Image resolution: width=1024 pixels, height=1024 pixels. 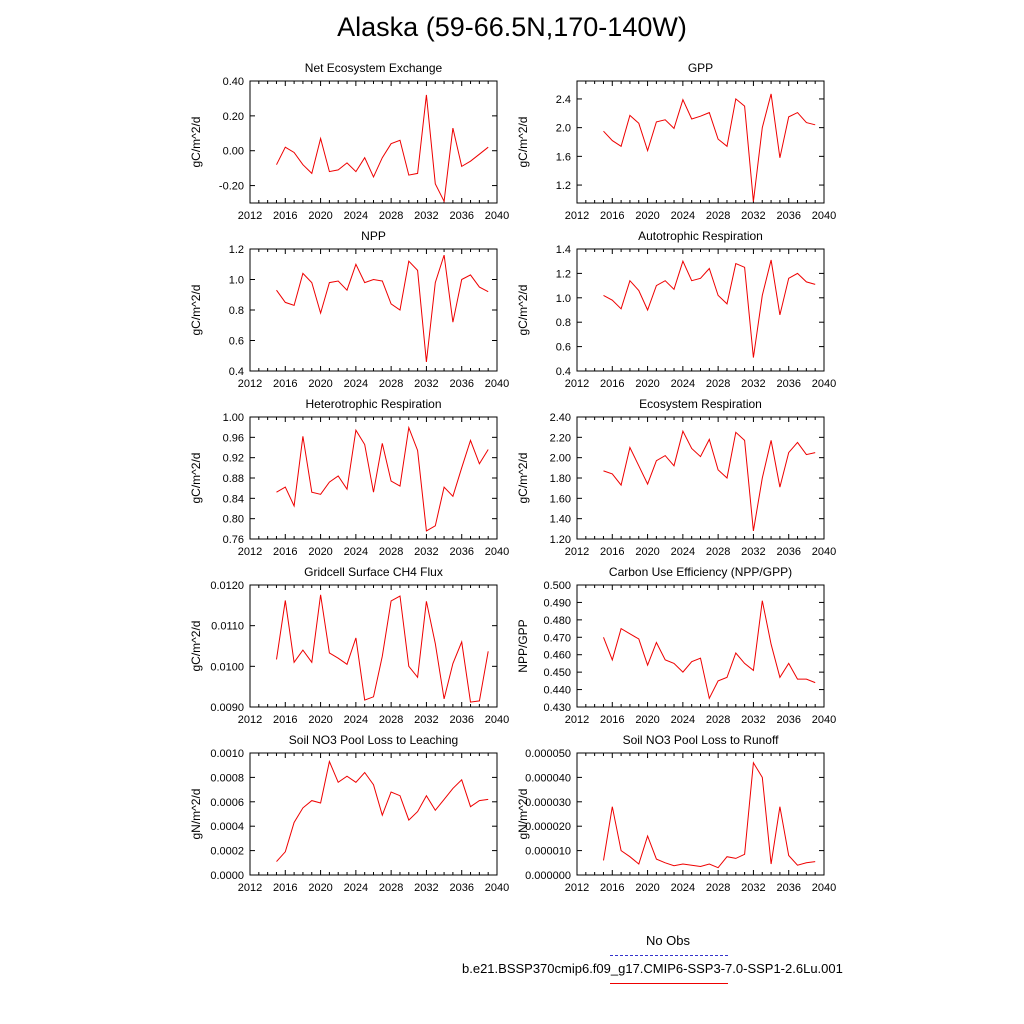 What do you see at coordinates (523, 478) in the screenshot?
I see `chart-6-ylabel: gC/m^2/d` at bounding box center [523, 478].